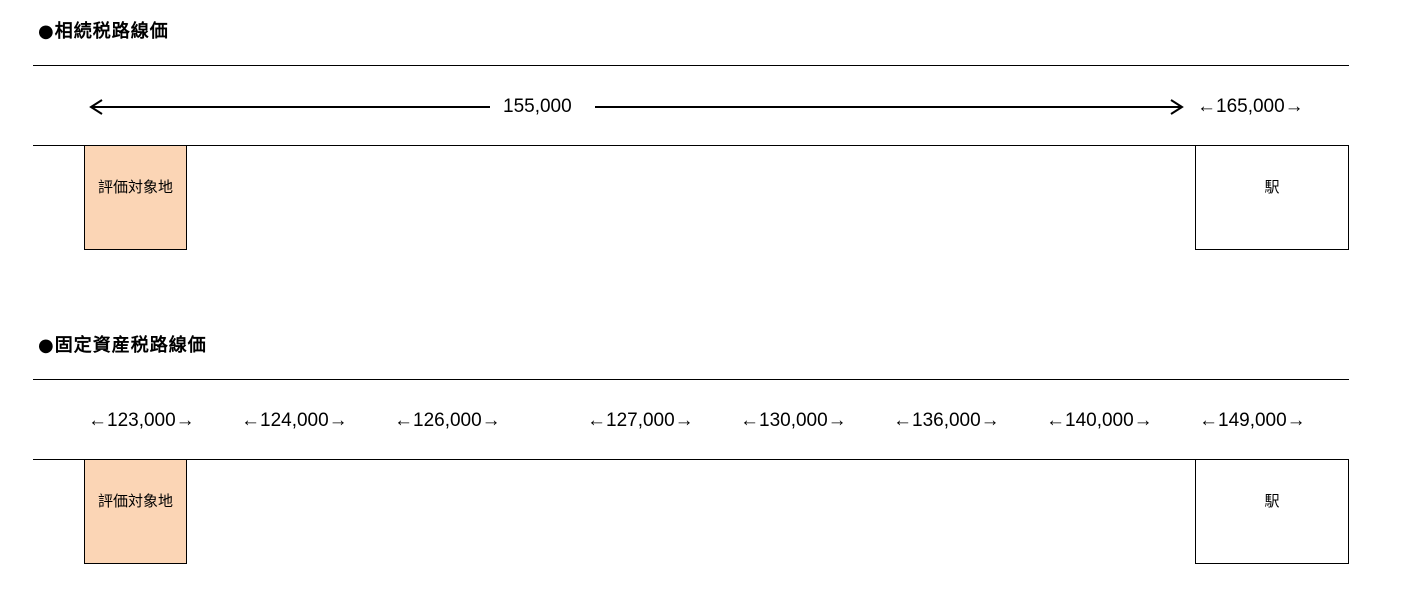 The width and height of the screenshot is (1415, 593). I want to click on span-arrow, so click(636, 107).